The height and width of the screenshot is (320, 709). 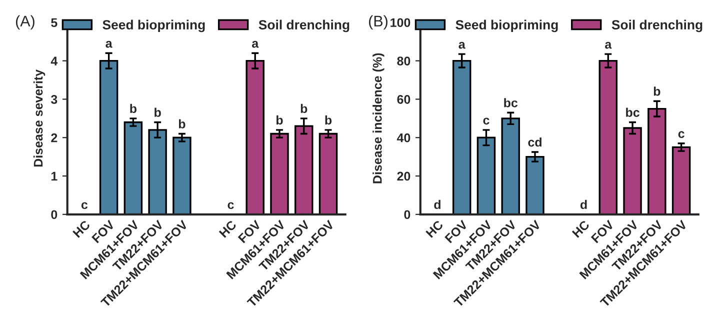 What do you see at coordinates (25, 22) in the screenshot?
I see `chart-title: (A)` at bounding box center [25, 22].